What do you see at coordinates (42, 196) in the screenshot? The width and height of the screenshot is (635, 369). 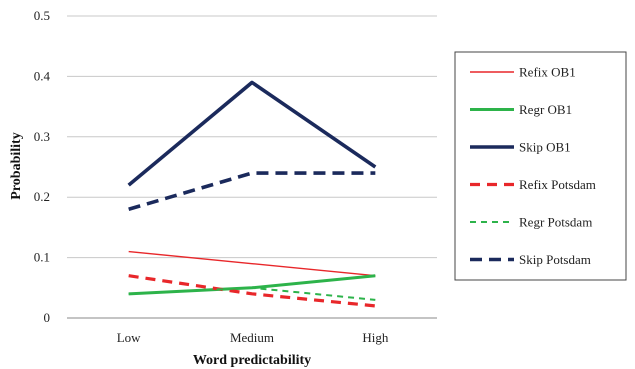 I see `y-tick-label: 0.2` at bounding box center [42, 196].